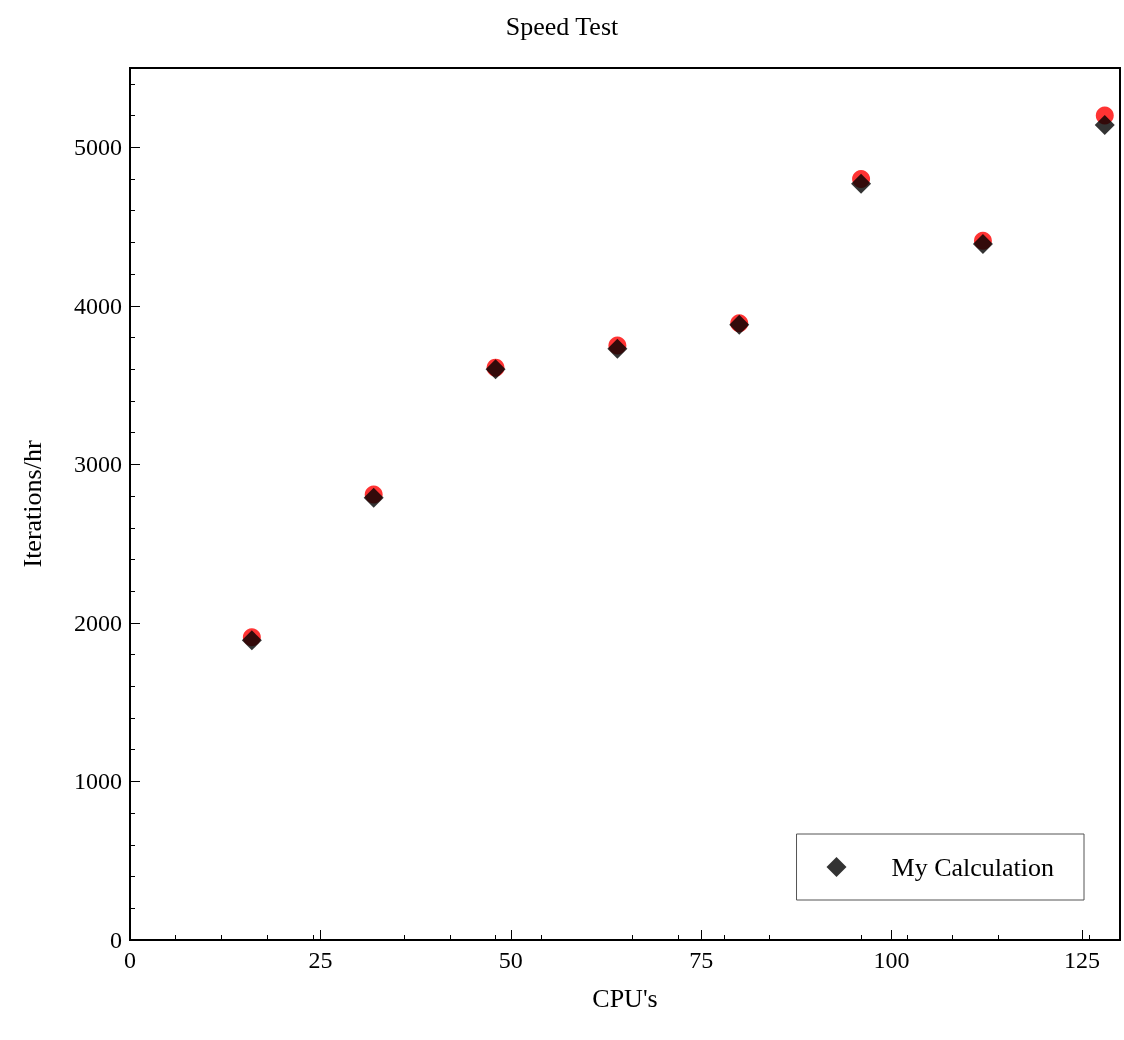 The height and width of the screenshot is (1040, 1124). I want to click on y-tick-label: 5000, so click(98, 147).